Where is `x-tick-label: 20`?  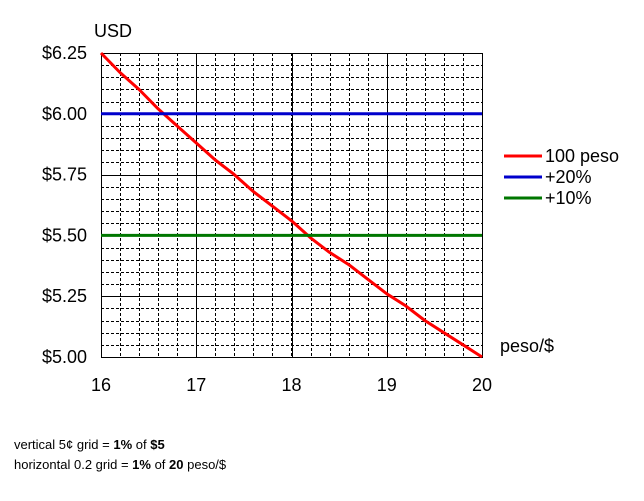 x-tick-label: 20 is located at coordinates (482, 385).